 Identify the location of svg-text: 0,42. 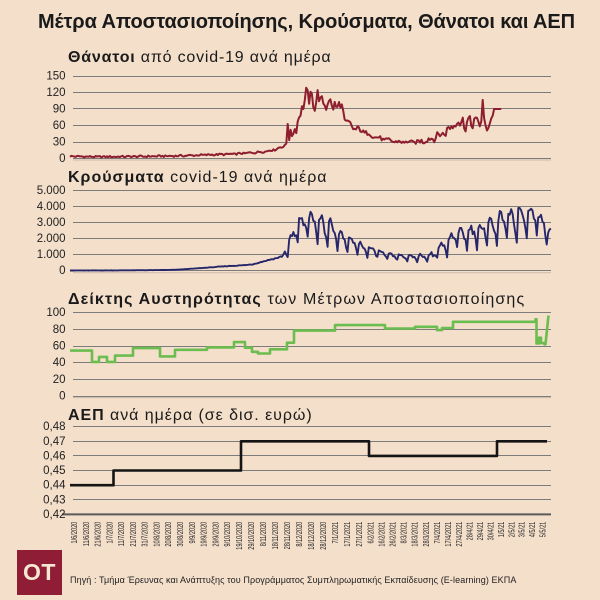
(54, 515).